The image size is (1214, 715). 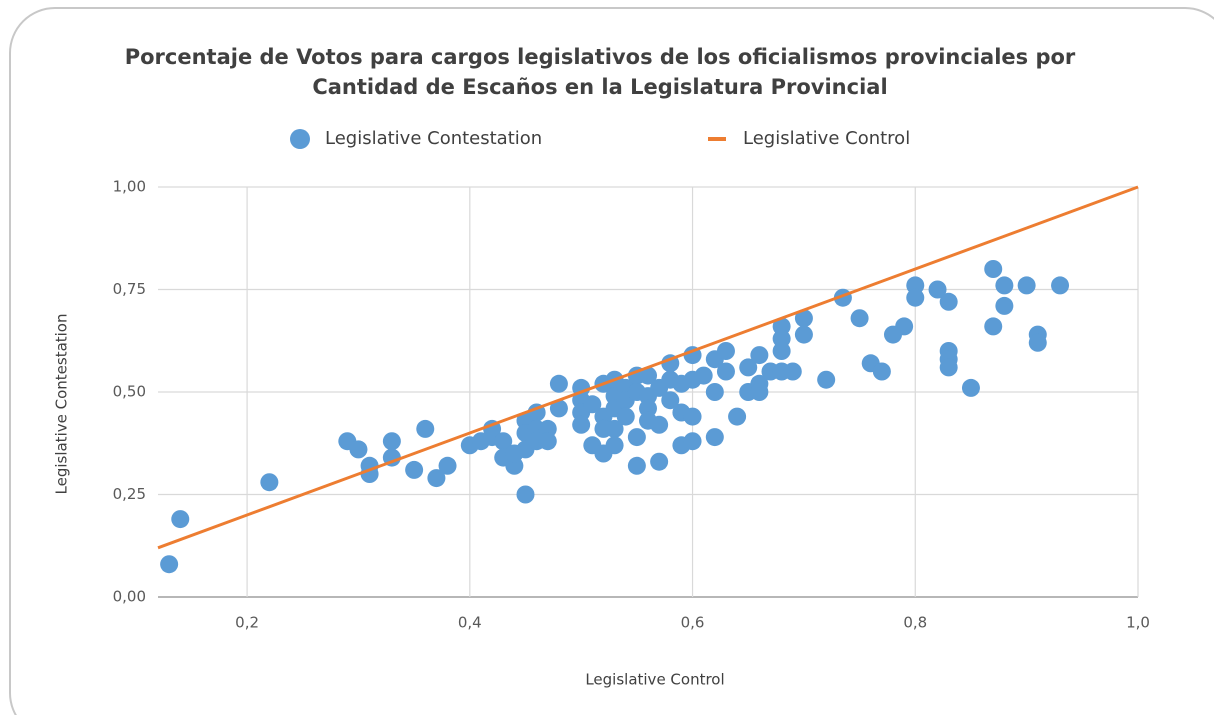 I want to click on x-tick-label: 0,4, so click(x=470, y=623).